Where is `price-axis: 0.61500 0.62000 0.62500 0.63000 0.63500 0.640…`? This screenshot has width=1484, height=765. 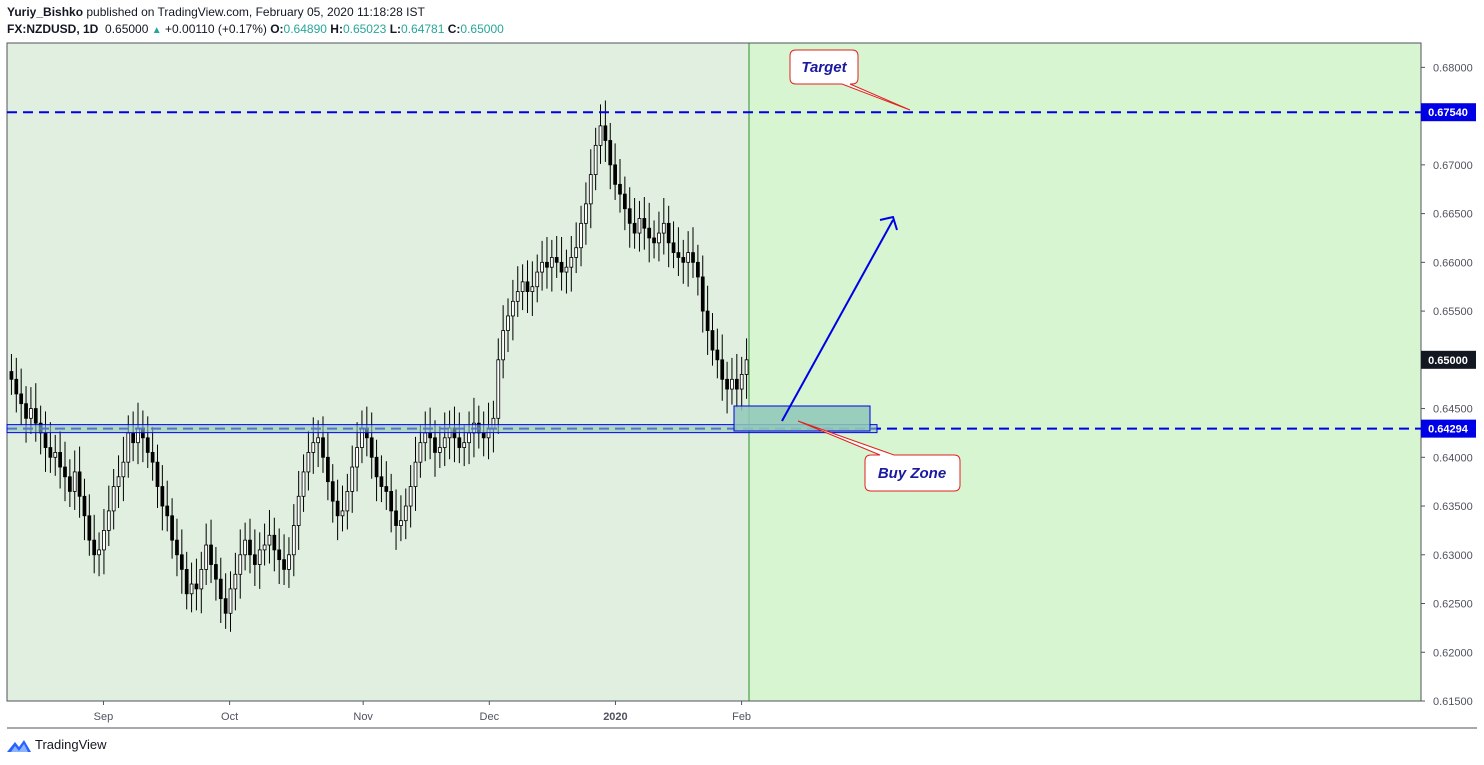 price-axis: 0.61500 0.62000 0.62500 0.63000 0.63500 0.640… is located at coordinates (1448, 385).